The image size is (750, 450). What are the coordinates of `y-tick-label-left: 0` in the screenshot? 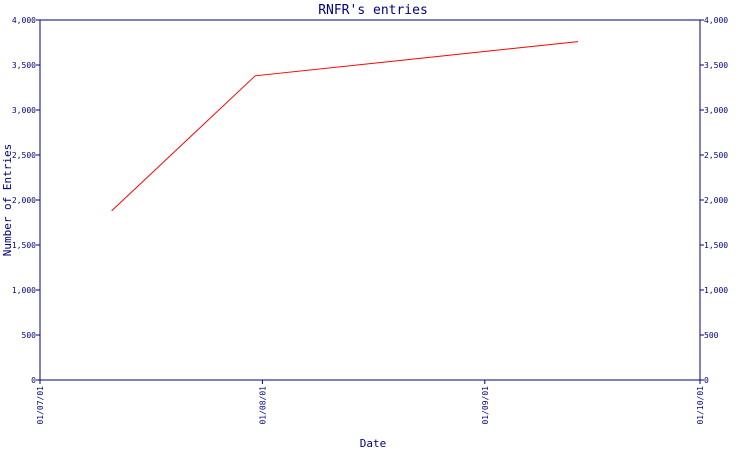 It's located at (33, 380).